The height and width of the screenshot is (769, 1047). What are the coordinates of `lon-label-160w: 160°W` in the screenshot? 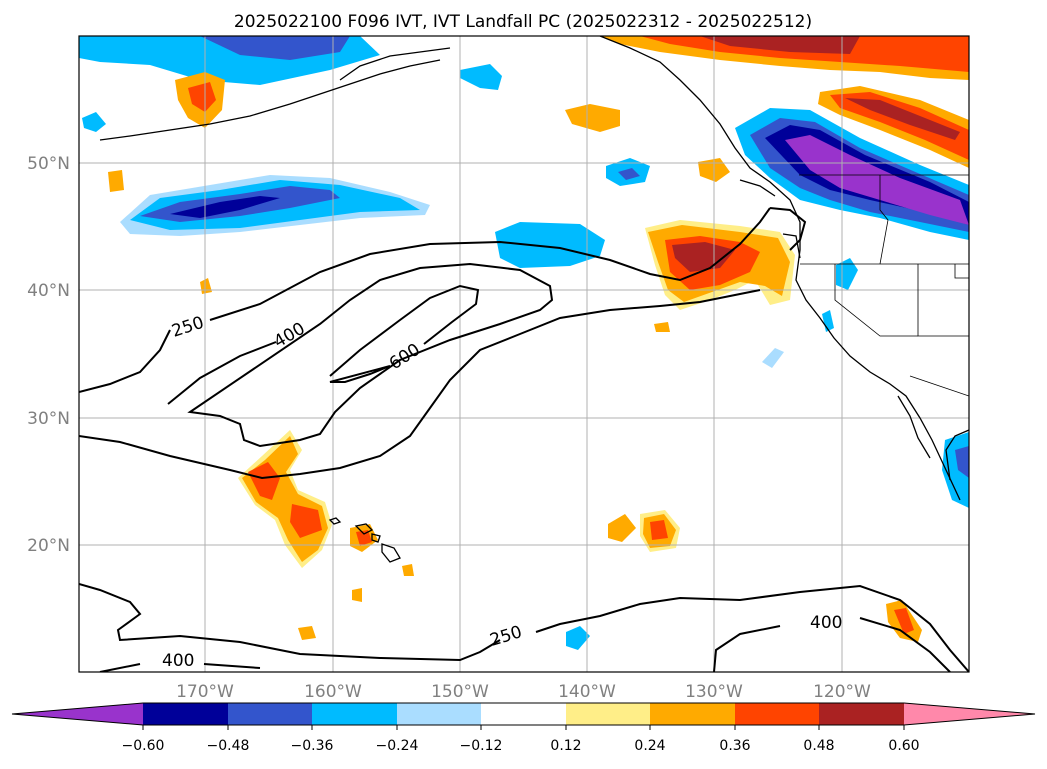 It's located at (333, 692).